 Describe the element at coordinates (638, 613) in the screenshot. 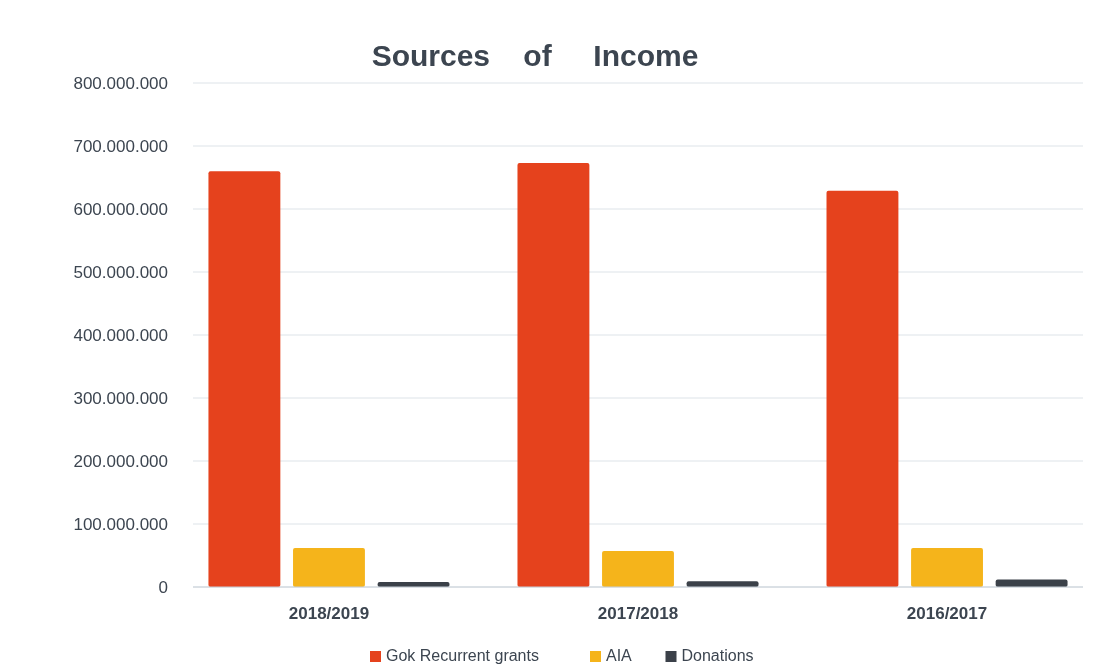

I see `x-tick-label: 2017/2018` at that location.